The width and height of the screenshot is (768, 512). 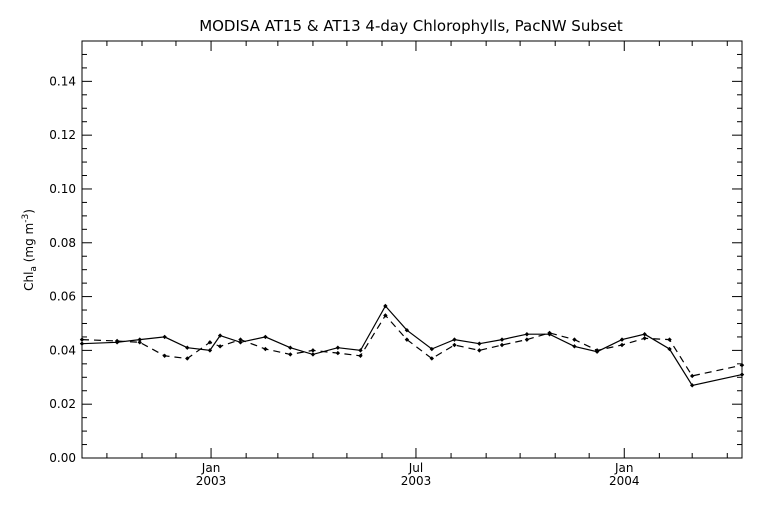 I want to click on series-line-solid, so click(x=412, y=345).